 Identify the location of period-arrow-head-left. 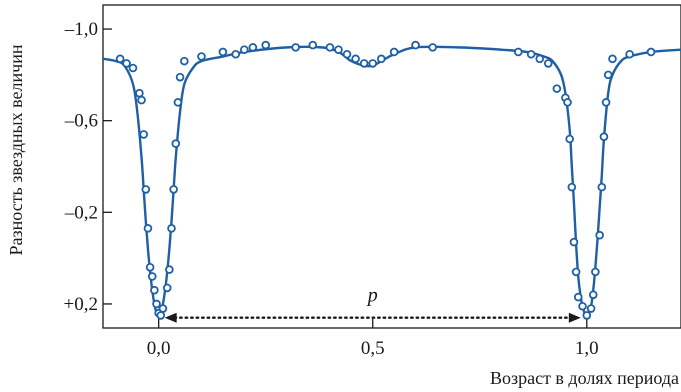
(170, 317).